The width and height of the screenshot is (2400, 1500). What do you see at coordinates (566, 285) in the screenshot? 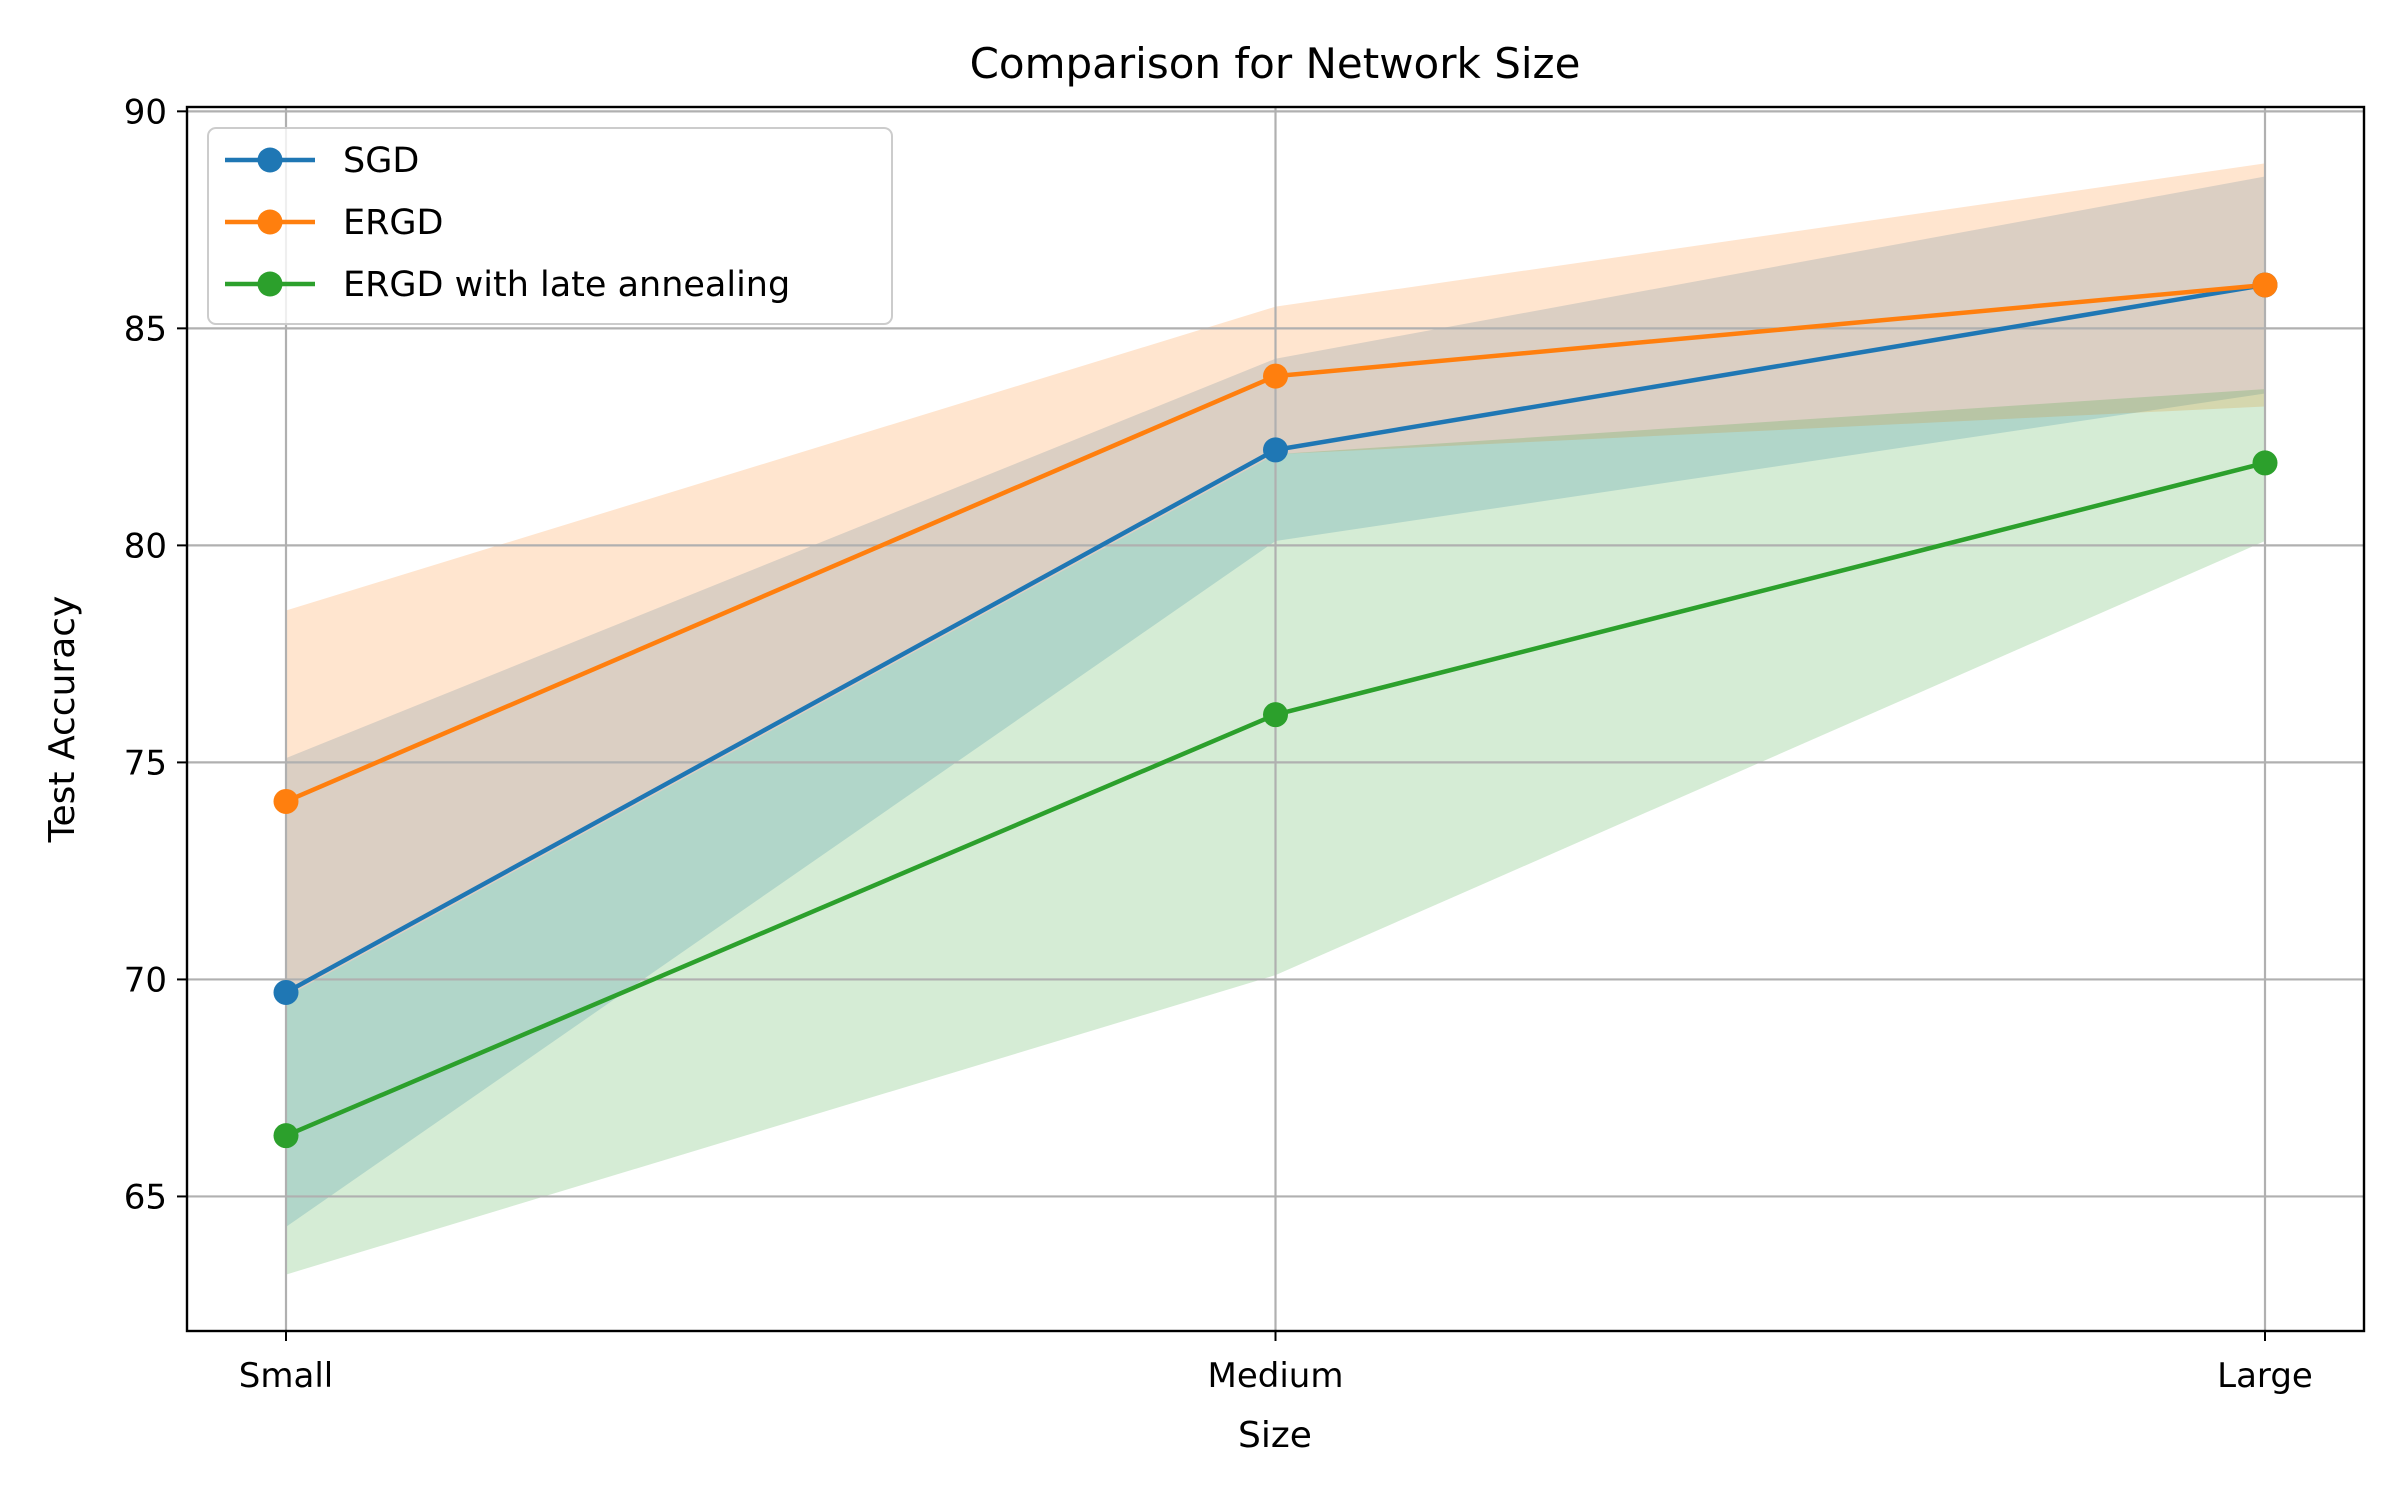
I see `legend-label: ERGD with late annealing` at bounding box center [566, 285].